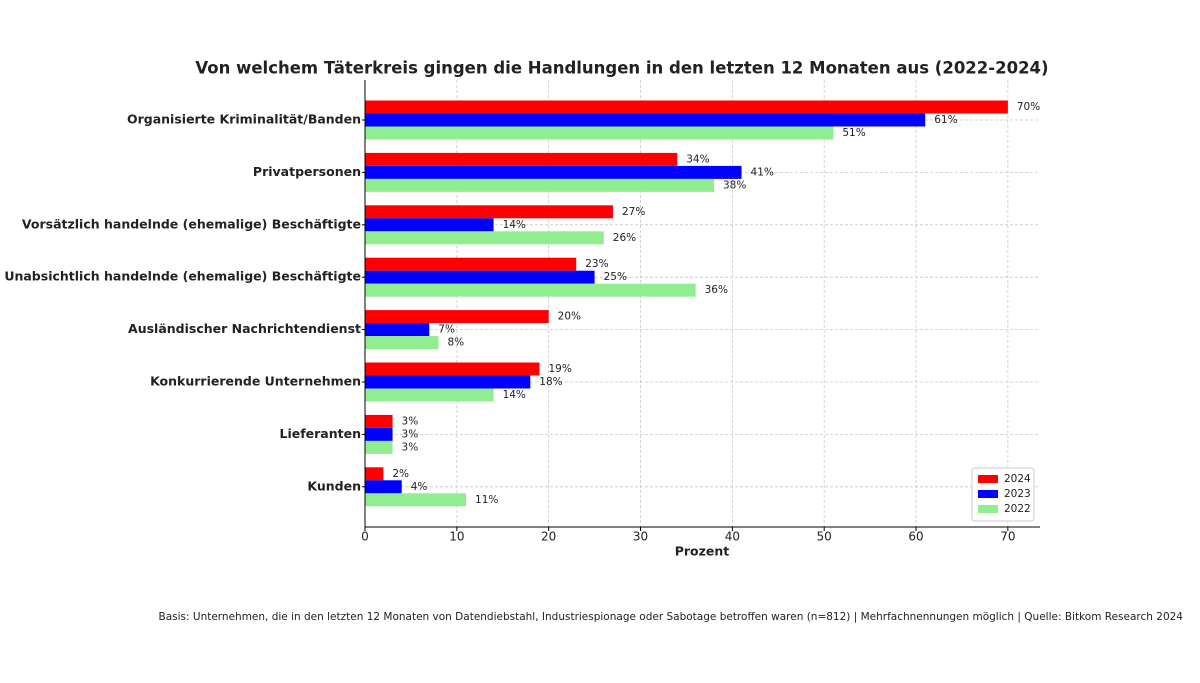 This screenshot has width=1200, height=683. Describe the element at coordinates (915, 537) in the screenshot. I see `x-tick-label: 60` at that location.